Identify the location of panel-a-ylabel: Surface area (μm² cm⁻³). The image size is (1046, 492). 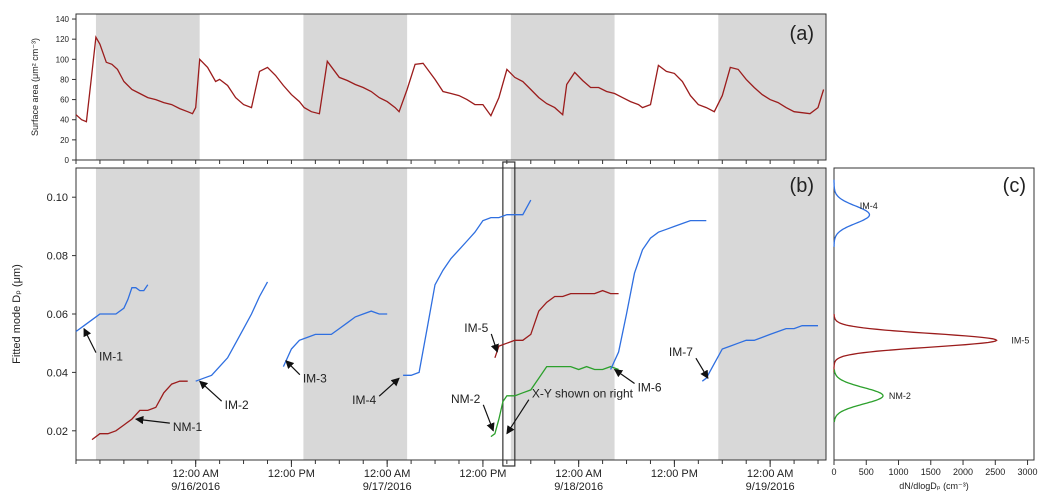
(35, 87).